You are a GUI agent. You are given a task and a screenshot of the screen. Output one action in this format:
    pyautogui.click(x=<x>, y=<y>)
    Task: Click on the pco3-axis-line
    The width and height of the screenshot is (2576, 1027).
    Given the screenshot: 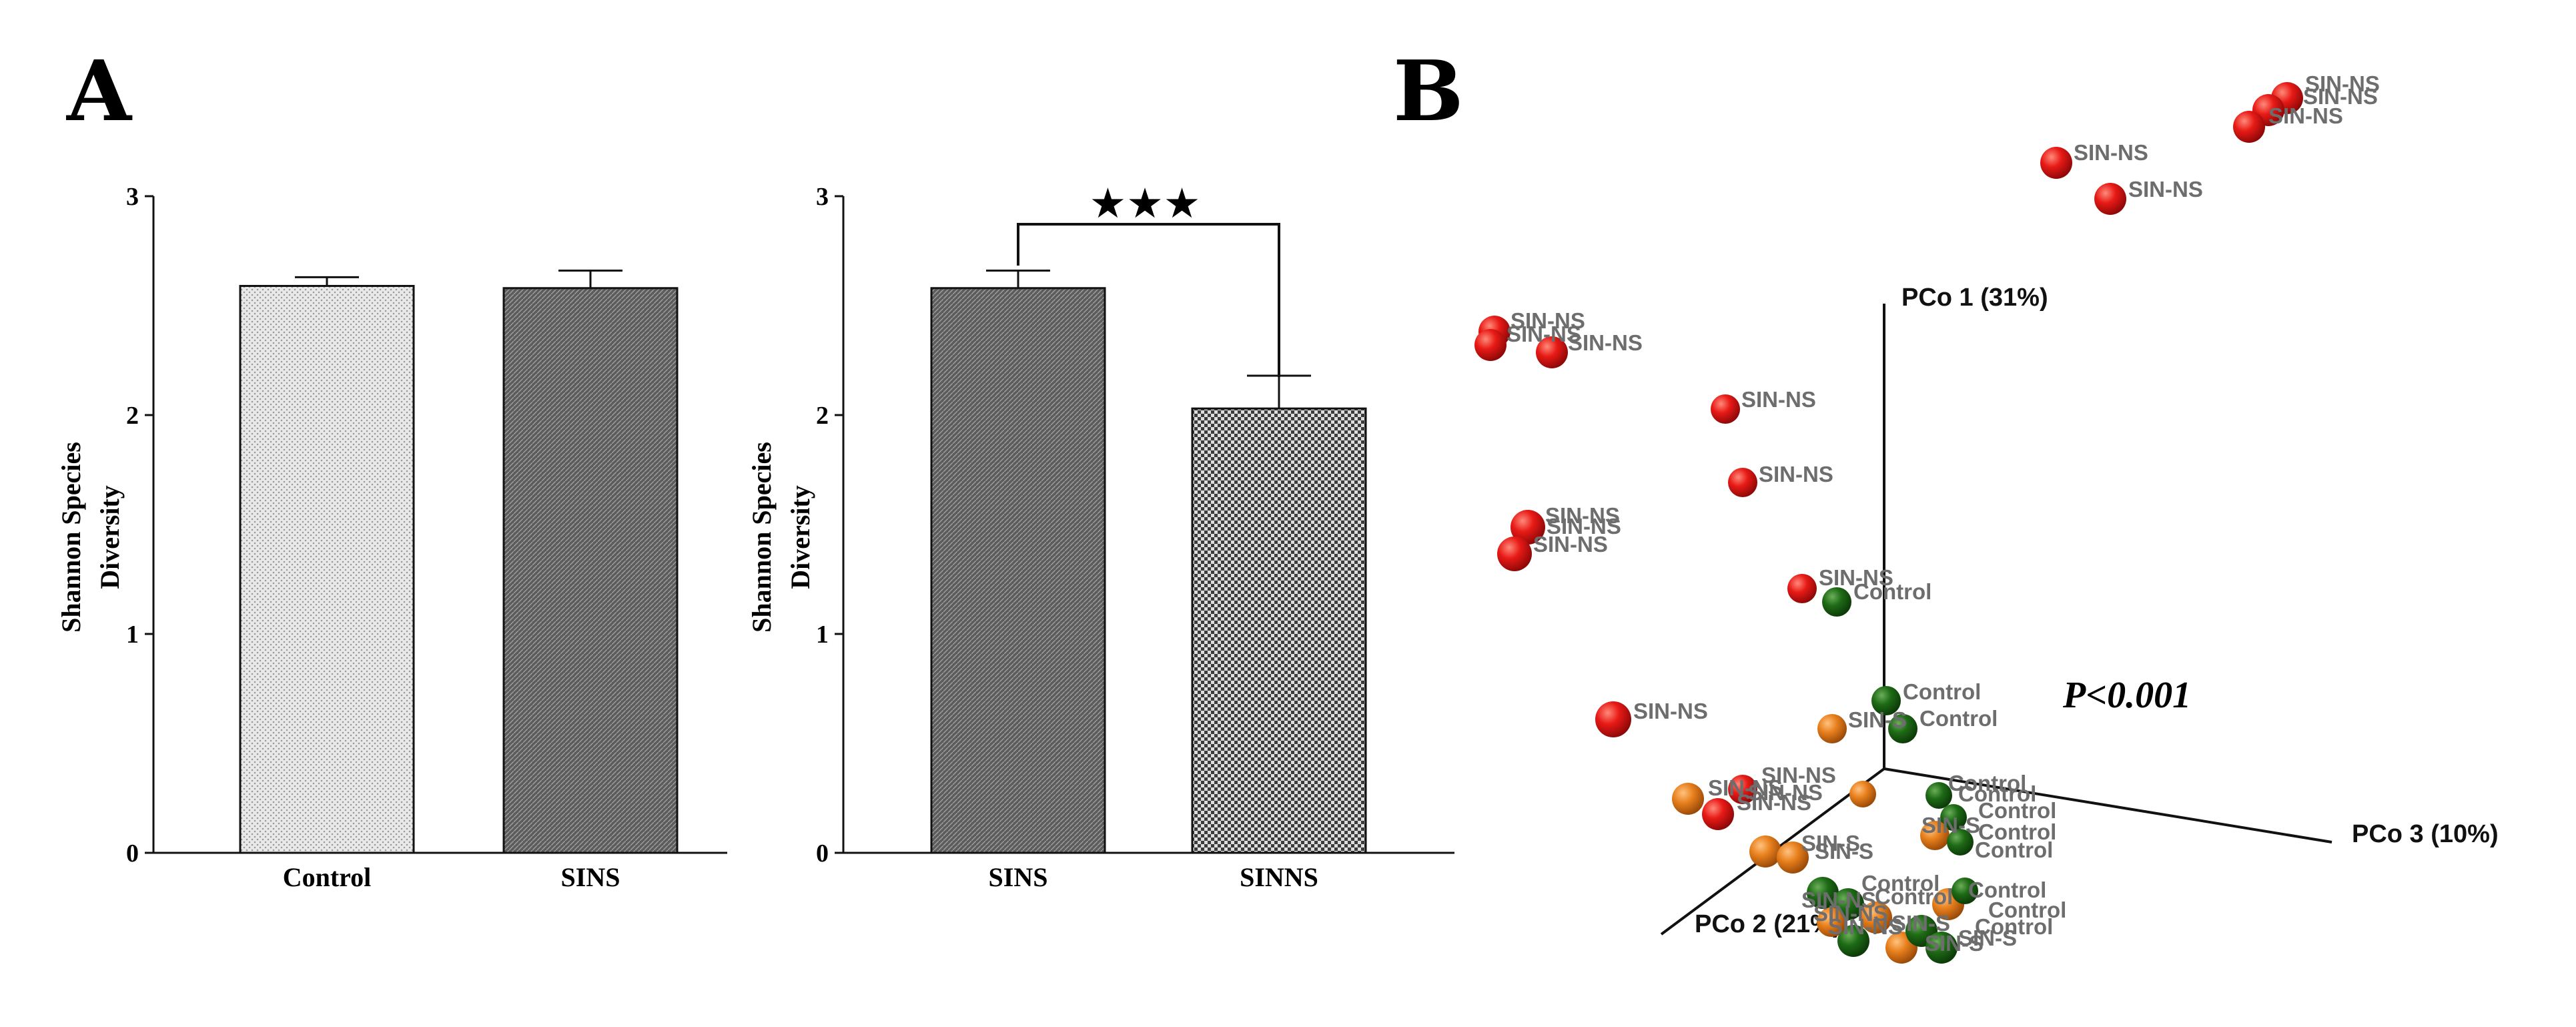 What is the action you would take?
    pyautogui.click(x=2107, y=805)
    